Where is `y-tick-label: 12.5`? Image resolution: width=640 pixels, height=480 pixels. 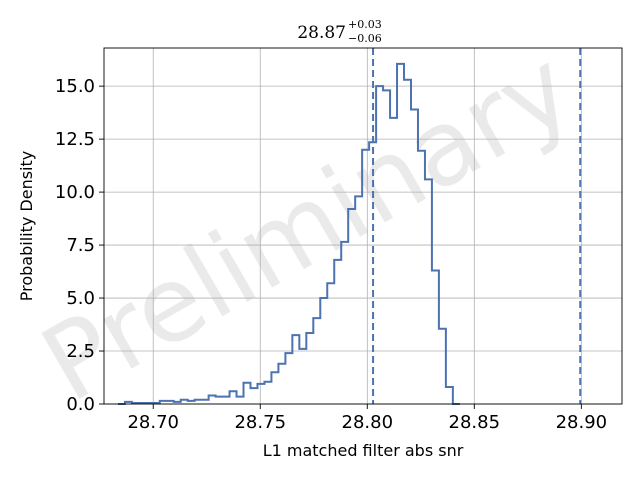
y-tick-label: 12.5 is located at coordinates (75, 139).